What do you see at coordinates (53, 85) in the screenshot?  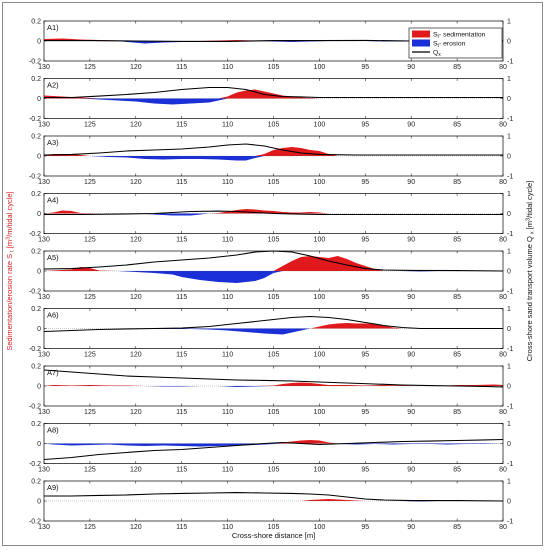 I see `panel-label: A2)` at bounding box center [53, 85].